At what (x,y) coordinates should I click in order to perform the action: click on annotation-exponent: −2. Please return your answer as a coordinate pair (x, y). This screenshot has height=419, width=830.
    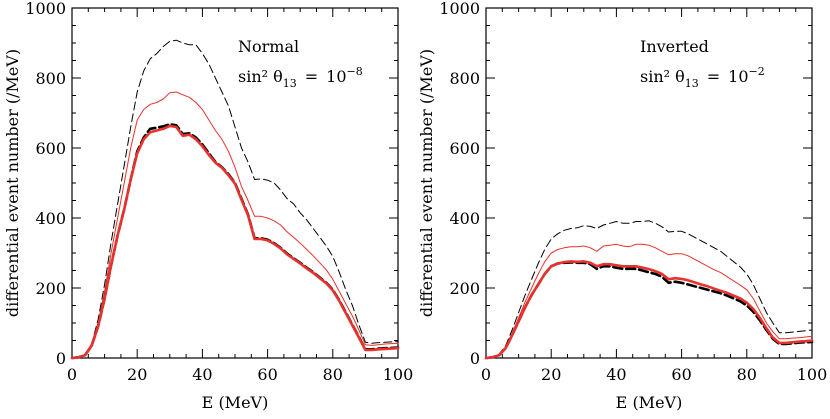
    Looking at the image, I should click on (757, 71).